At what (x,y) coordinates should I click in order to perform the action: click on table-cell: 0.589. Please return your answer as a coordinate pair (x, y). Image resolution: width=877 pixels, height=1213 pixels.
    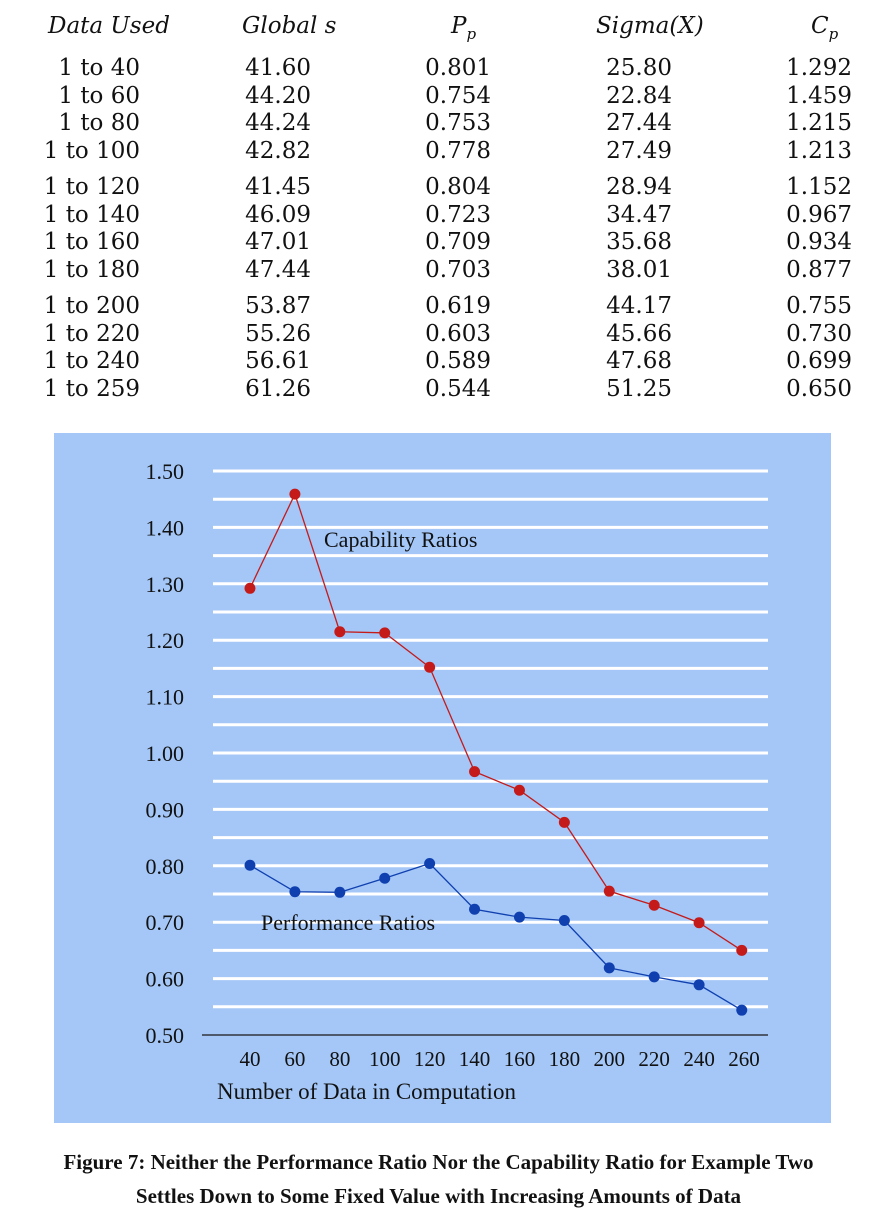
    Looking at the image, I should click on (458, 361).